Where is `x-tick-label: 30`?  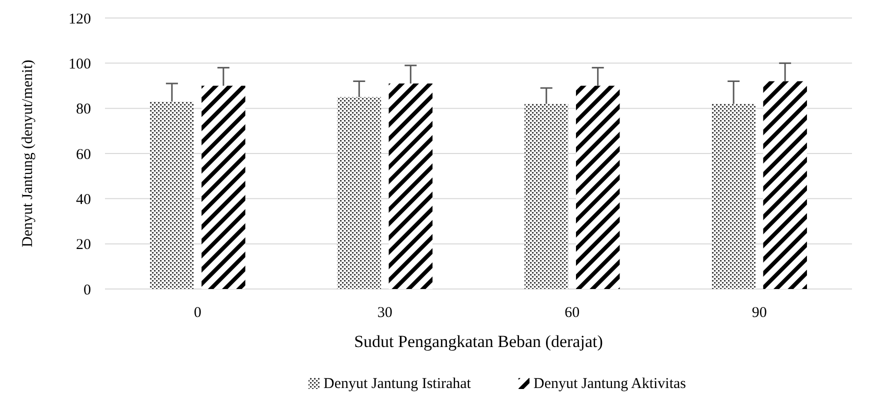
x-tick-label: 30 is located at coordinates (384, 313).